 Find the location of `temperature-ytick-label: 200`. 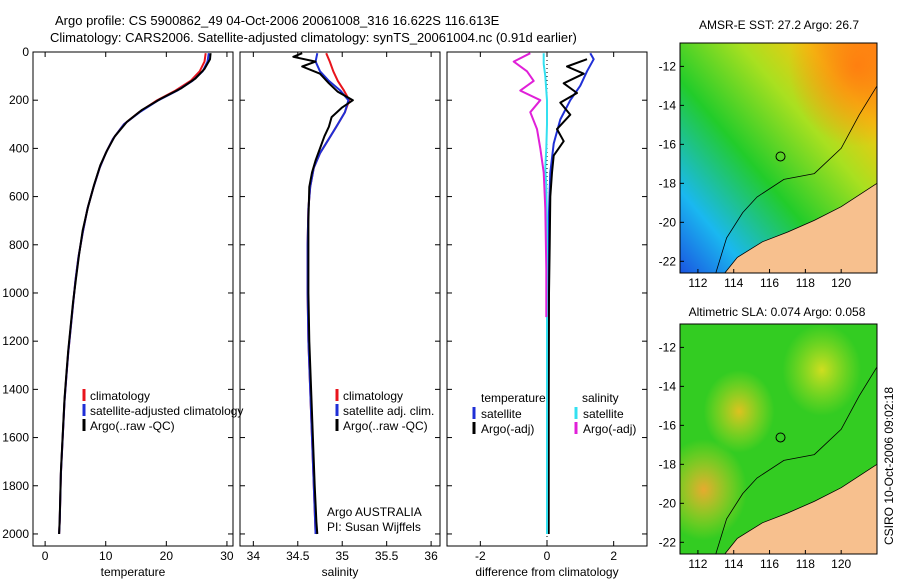

temperature-ytick-label: 200 is located at coordinates (19, 100).